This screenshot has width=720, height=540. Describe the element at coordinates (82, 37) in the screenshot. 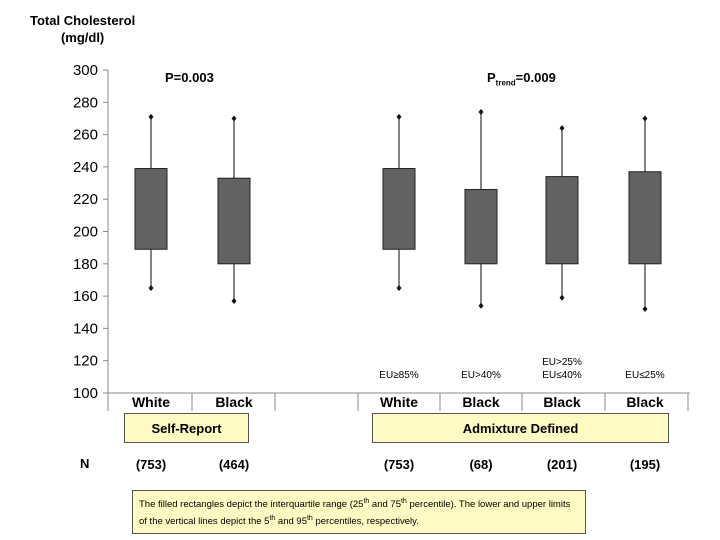

I see `y-axis-title-line2: (mg/dl)` at that location.